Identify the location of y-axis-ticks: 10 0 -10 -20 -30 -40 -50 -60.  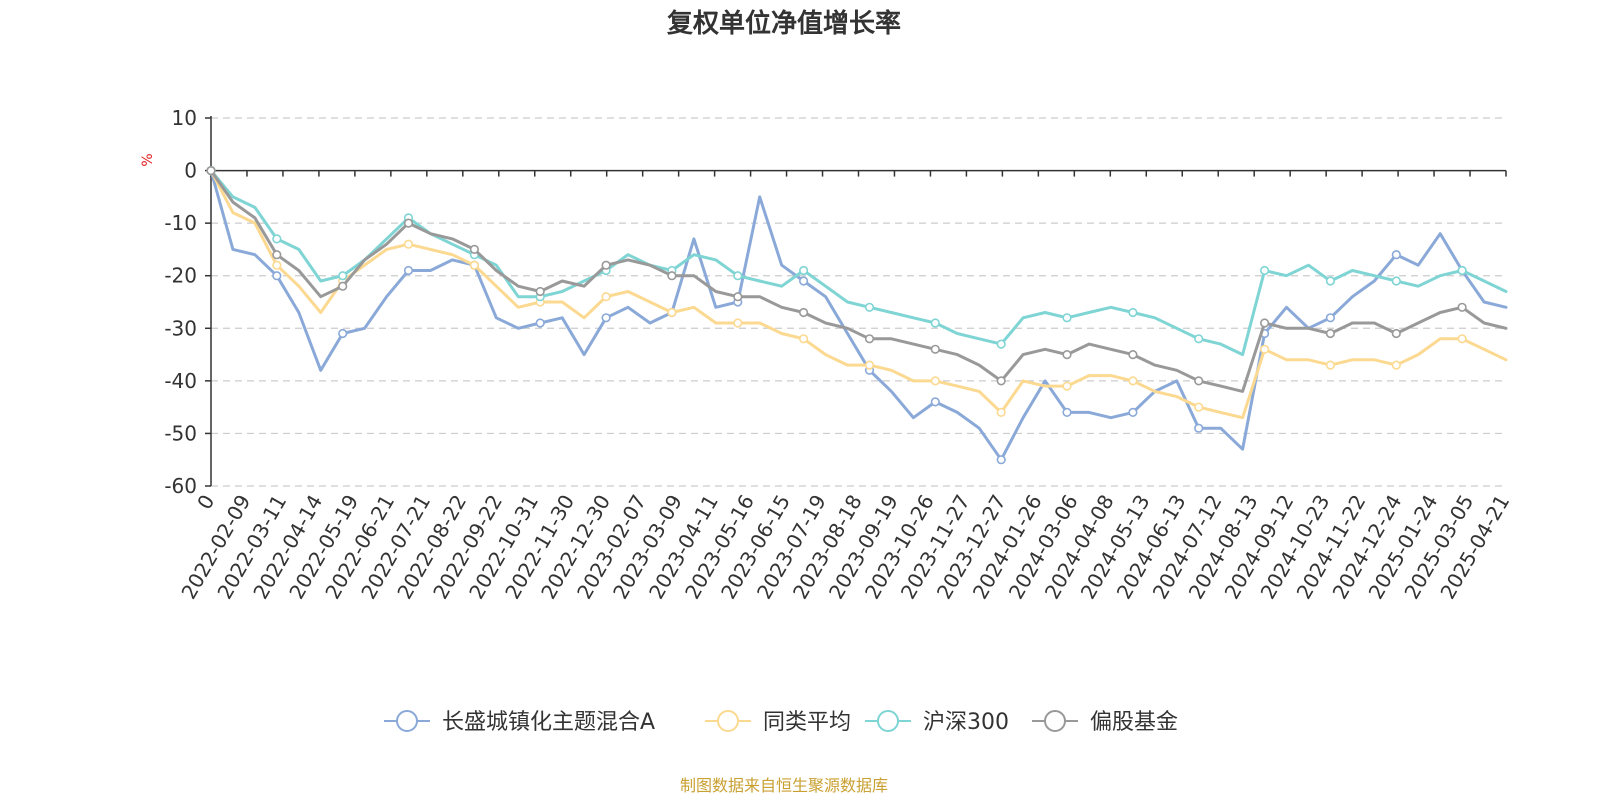
(187, 302).